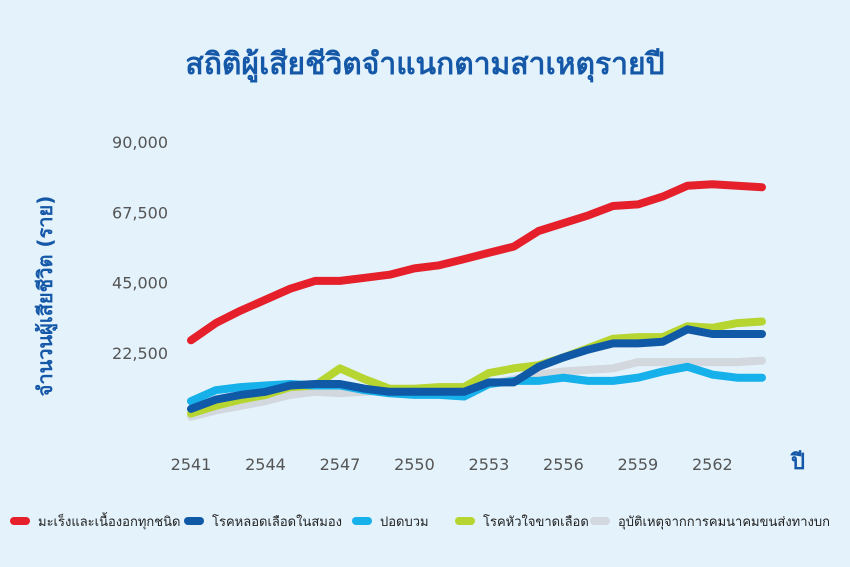 This screenshot has width=850, height=567. Describe the element at coordinates (191, 464) in the screenshot. I see `x-tick-label: 2541` at that location.